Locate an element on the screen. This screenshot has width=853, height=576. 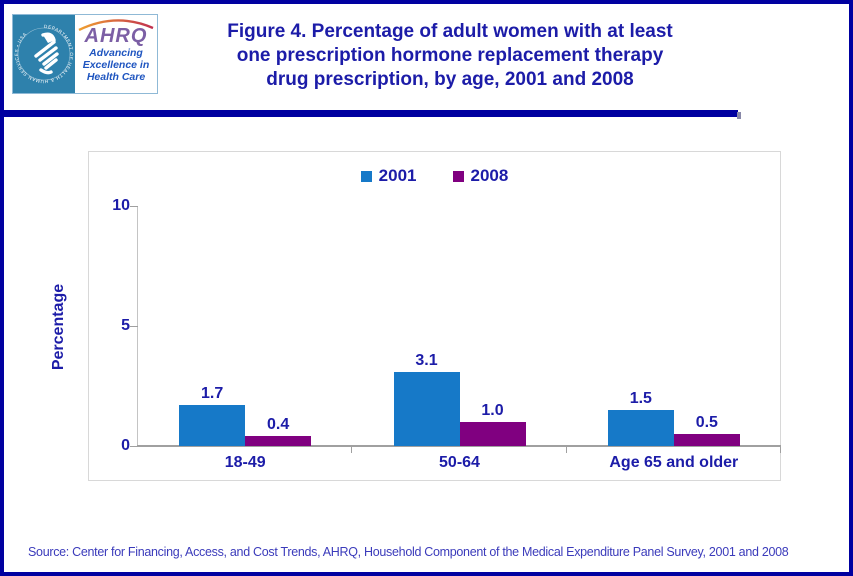
legend-item-2008: 2008 is located at coordinates (480, 176).